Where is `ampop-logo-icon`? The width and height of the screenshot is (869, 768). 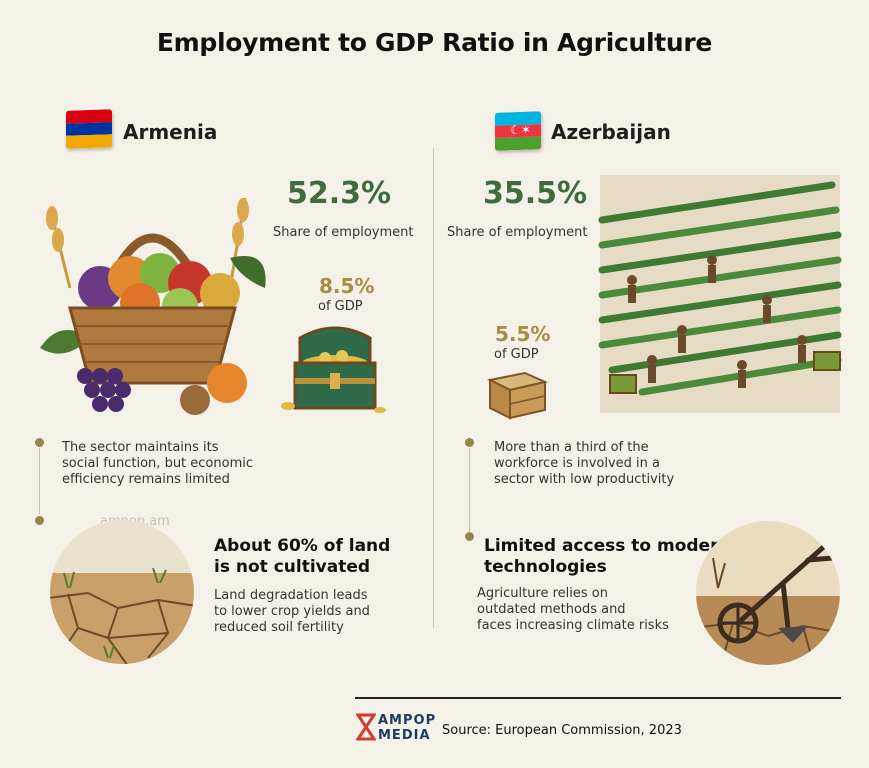
ampop-logo-icon is located at coordinates (366, 727).